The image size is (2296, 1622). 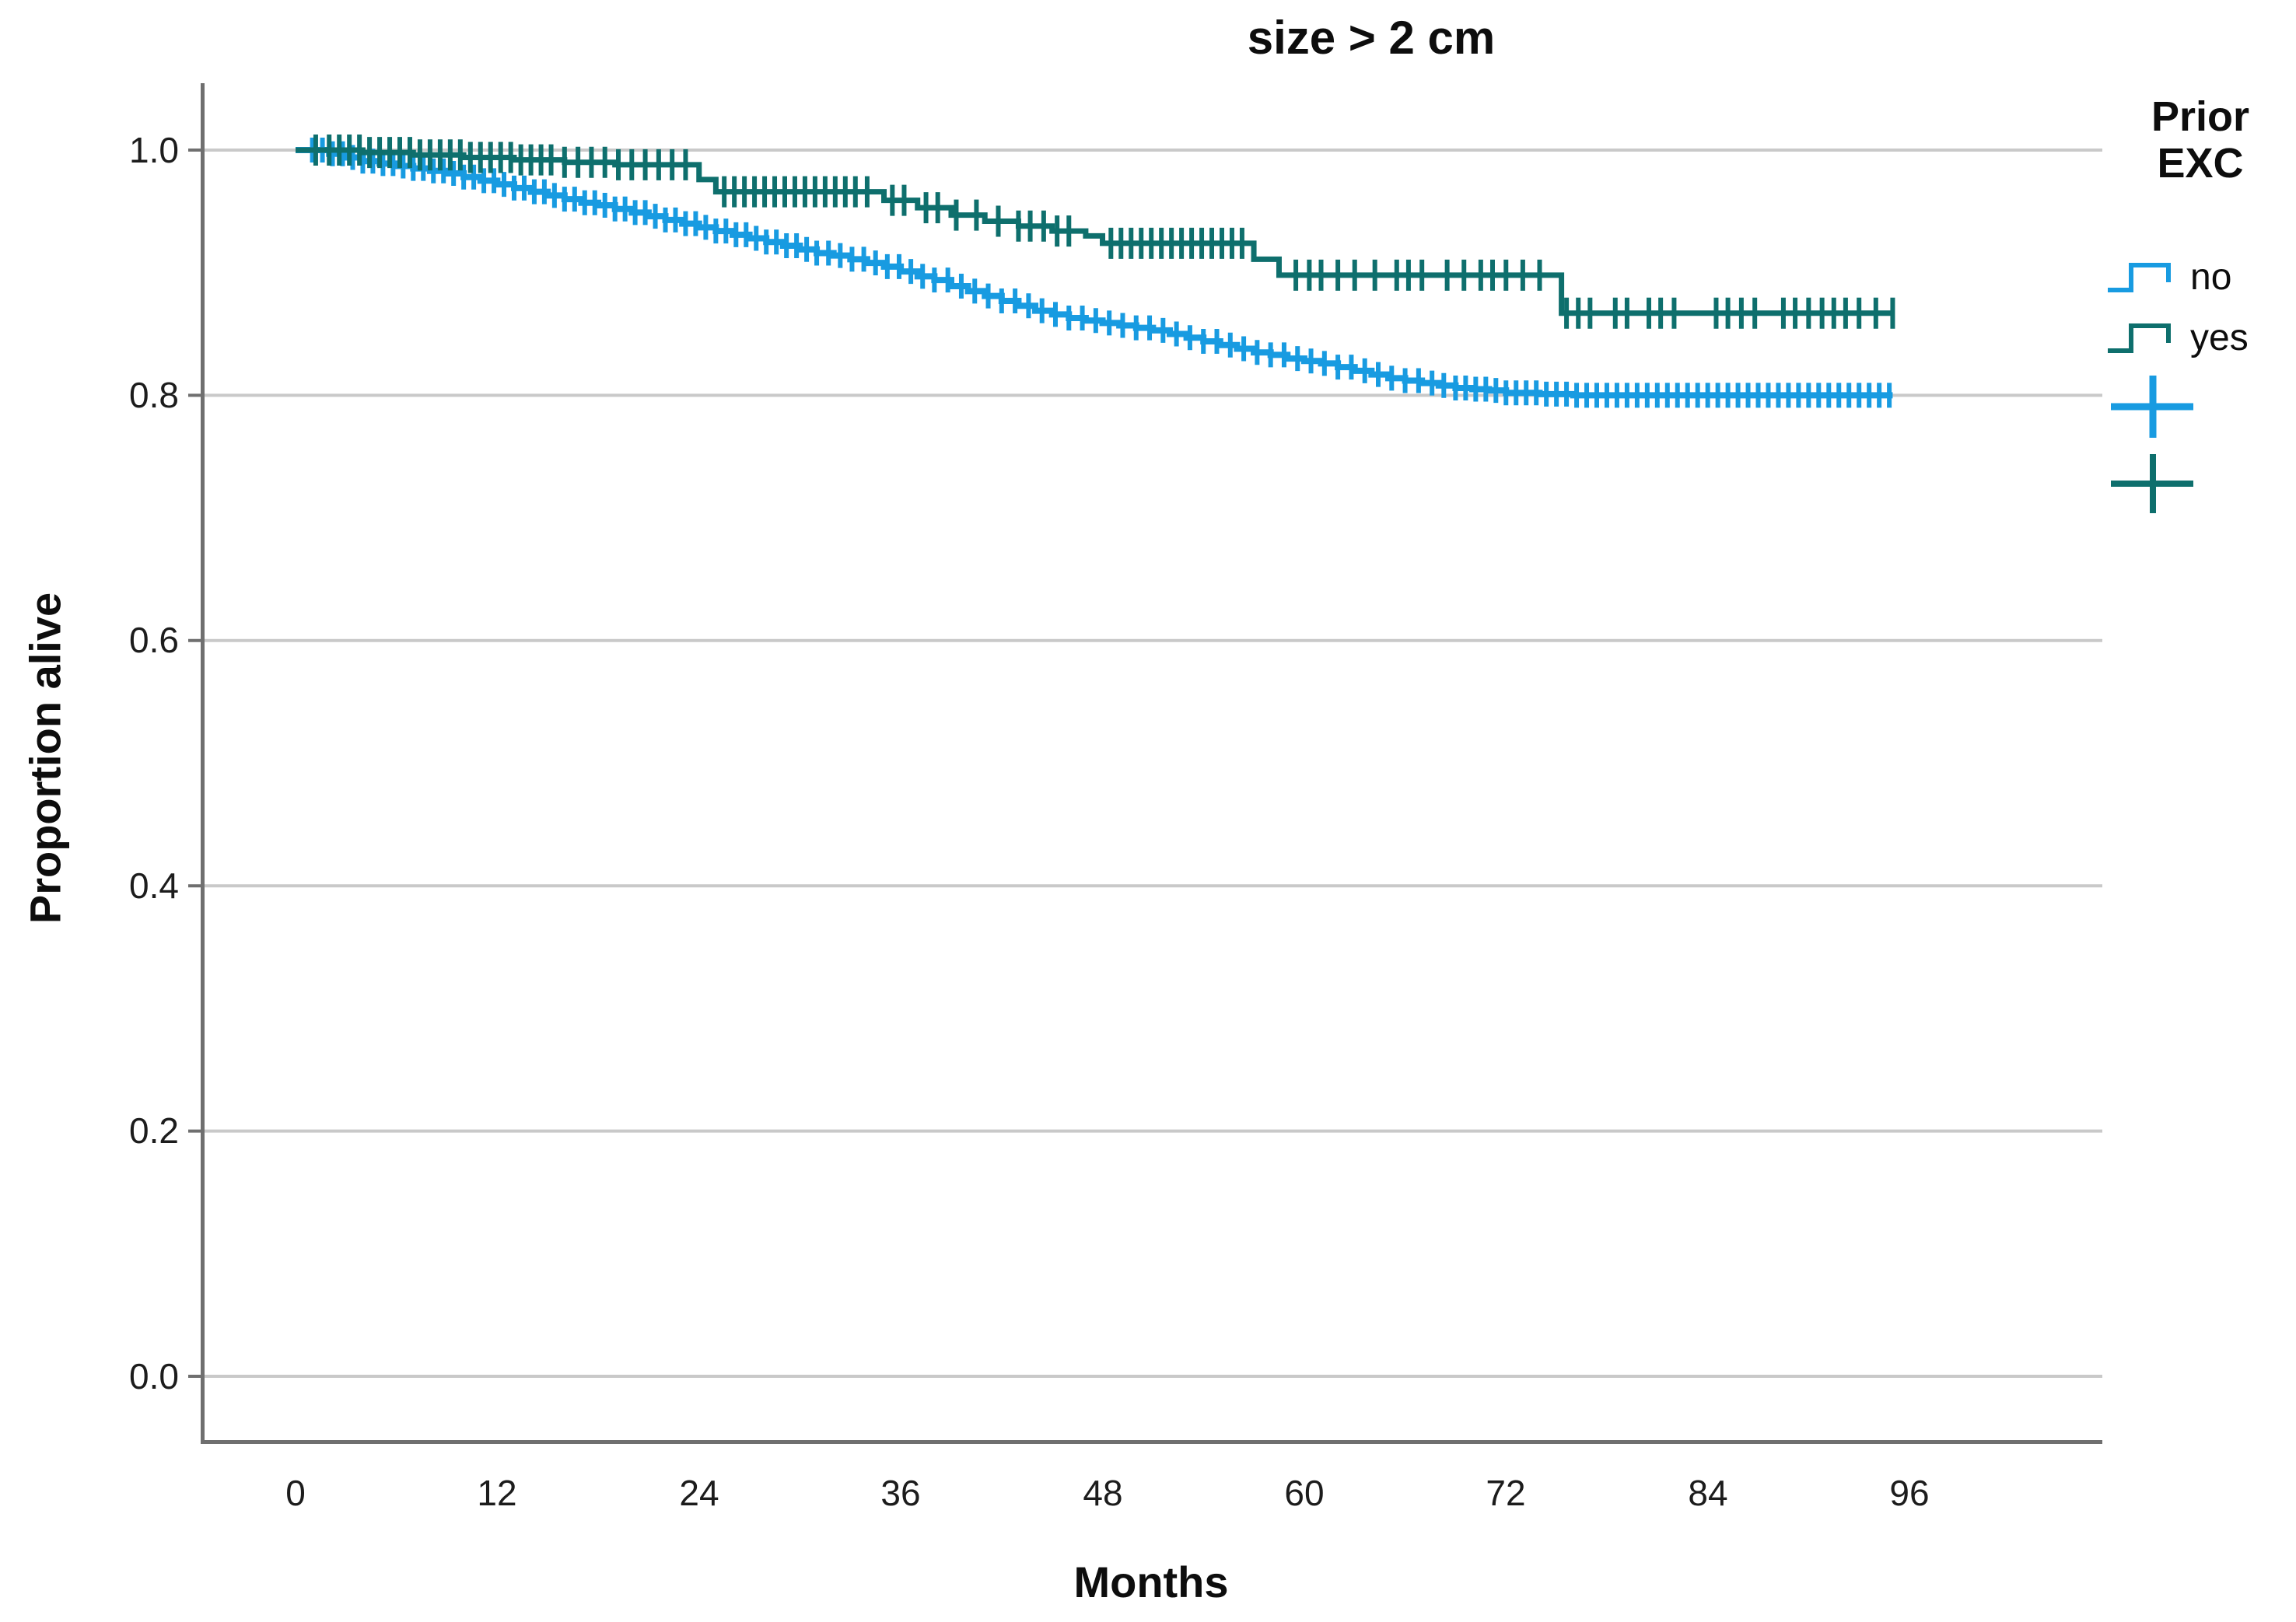 What do you see at coordinates (295, 1493) in the screenshot?
I see `x-tick-label: 0` at bounding box center [295, 1493].